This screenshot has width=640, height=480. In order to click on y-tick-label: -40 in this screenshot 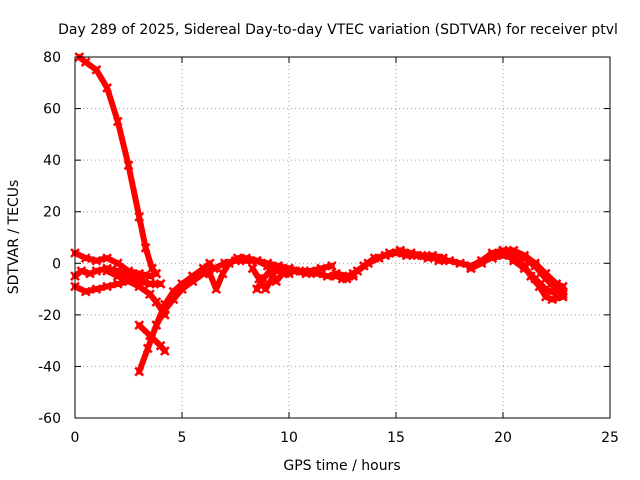, I will do `click(49, 367)`.